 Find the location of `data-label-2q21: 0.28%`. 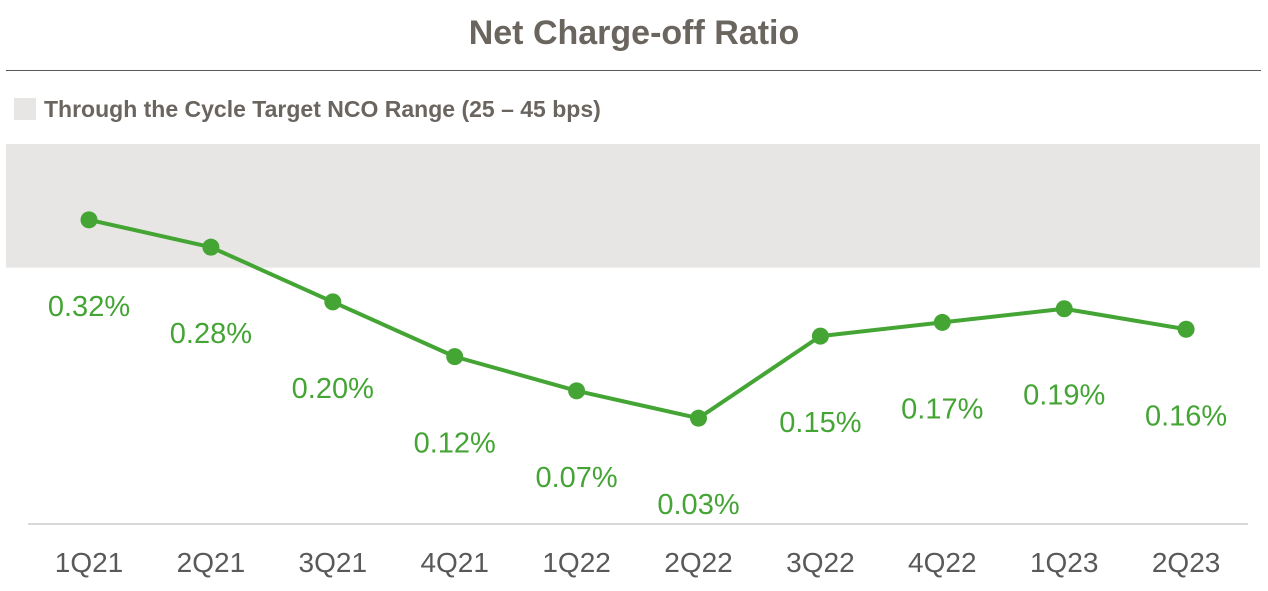

data-label-2q21: 0.28% is located at coordinates (211, 334).